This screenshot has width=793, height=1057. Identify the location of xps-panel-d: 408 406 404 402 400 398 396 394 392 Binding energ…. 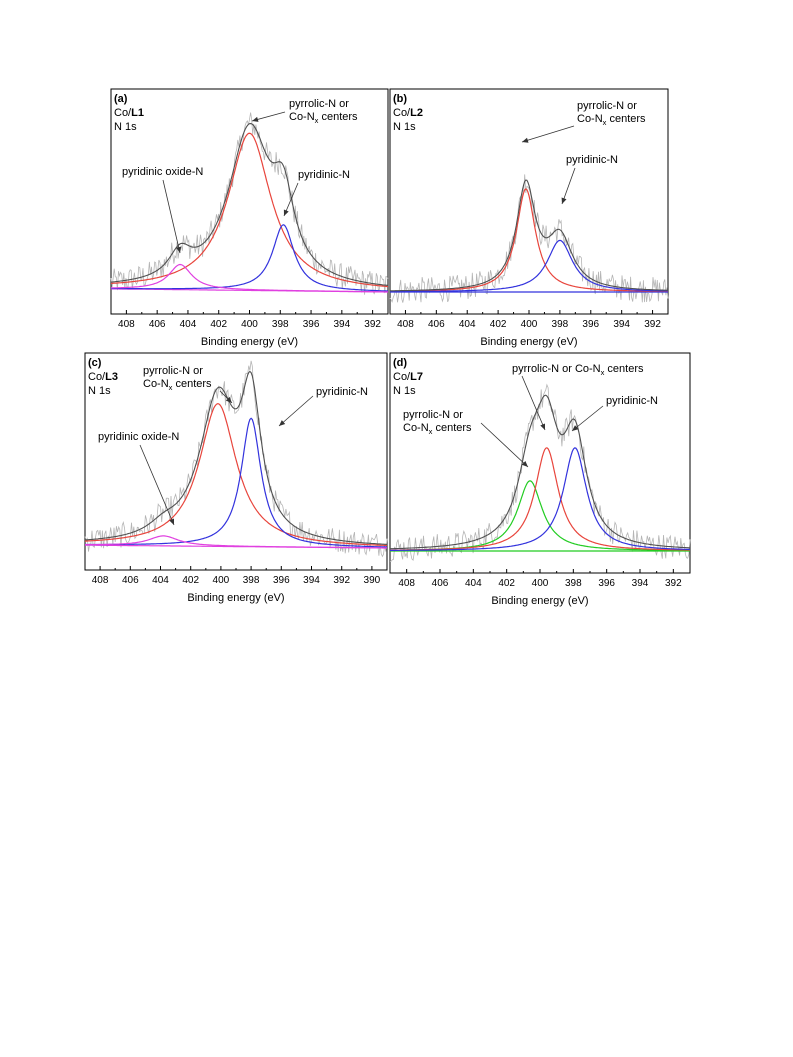
(540, 479).